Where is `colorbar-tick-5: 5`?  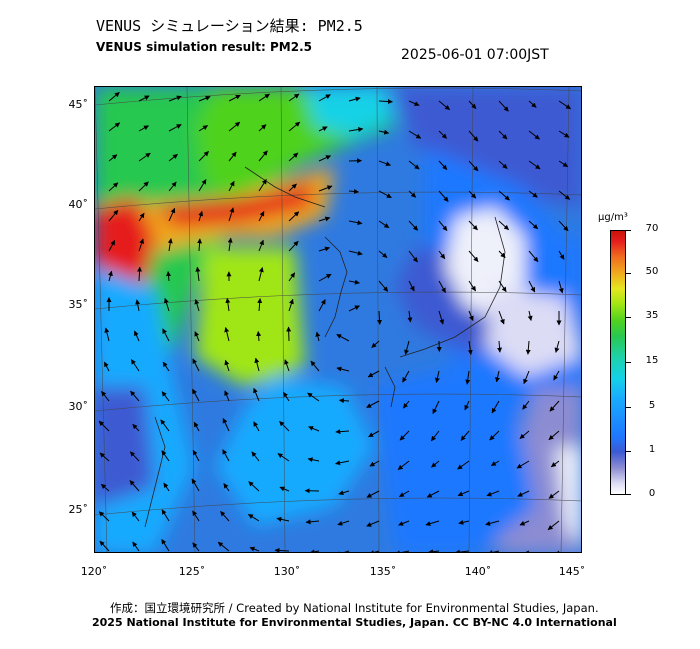
colorbar-tick-5: 5 is located at coordinates (652, 405).